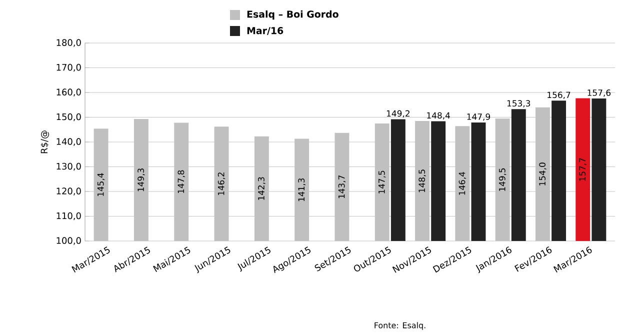 This screenshot has width=643, height=336. What do you see at coordinates (422, 181) in the screenshot?
I see `data-label: 148,5` at bounding box center [422, 181].